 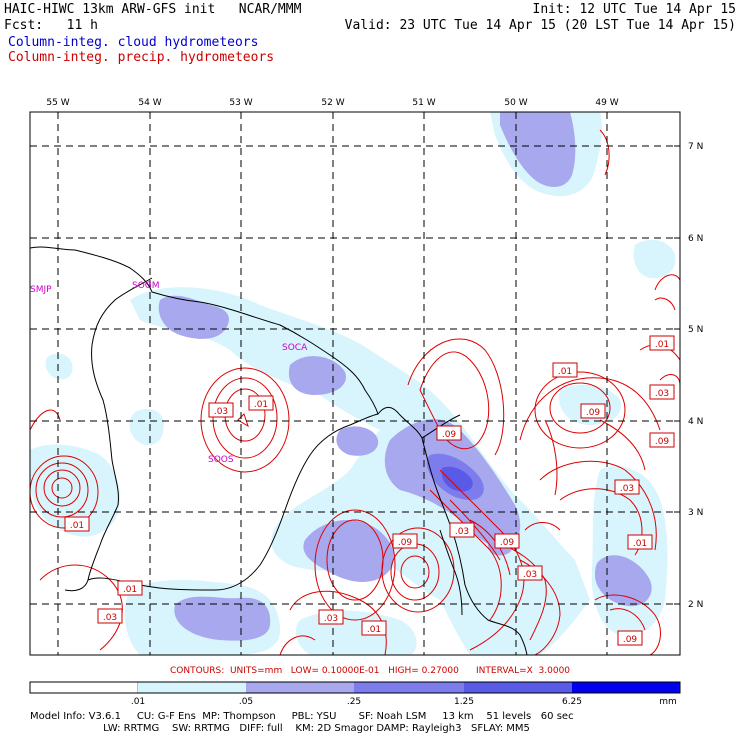 I want to click on lon-label: 55 W, so click(x=57, y=103).